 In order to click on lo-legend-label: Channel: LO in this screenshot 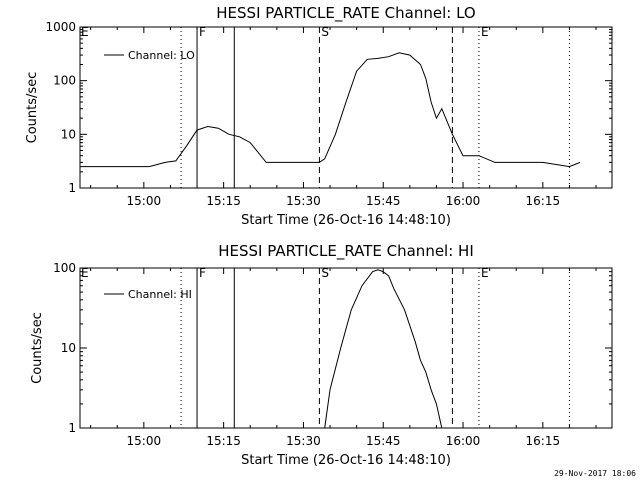, I will do `click(161, 55)`.